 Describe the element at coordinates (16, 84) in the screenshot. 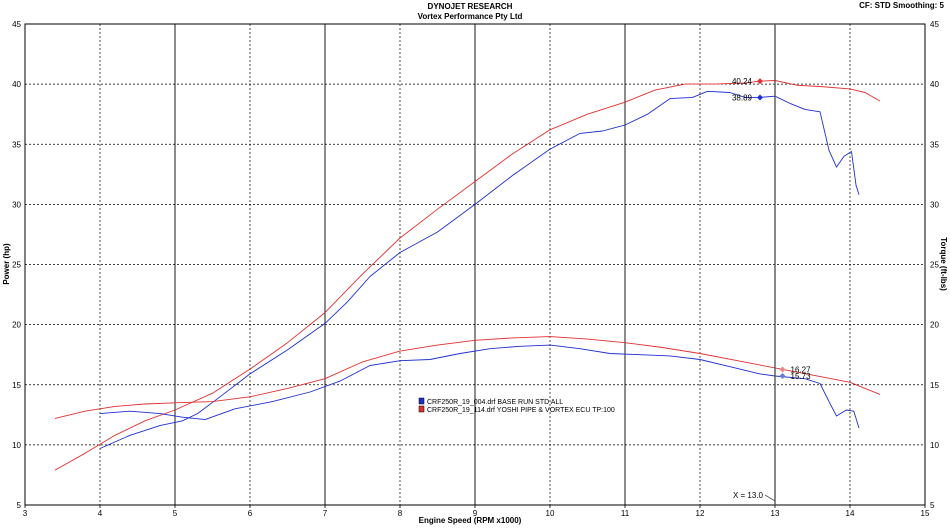

I see `y-tick-label-left: 40` at that location.